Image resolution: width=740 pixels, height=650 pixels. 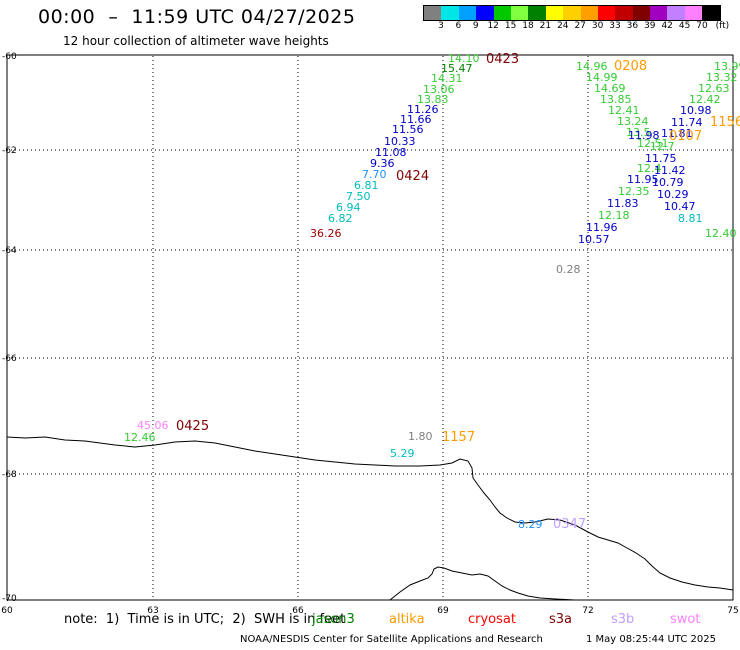 What do you see at coordinates (638, 132) in the screenshot?
I see `wave-height-label: 13.5` at bounding box center [638, 132].